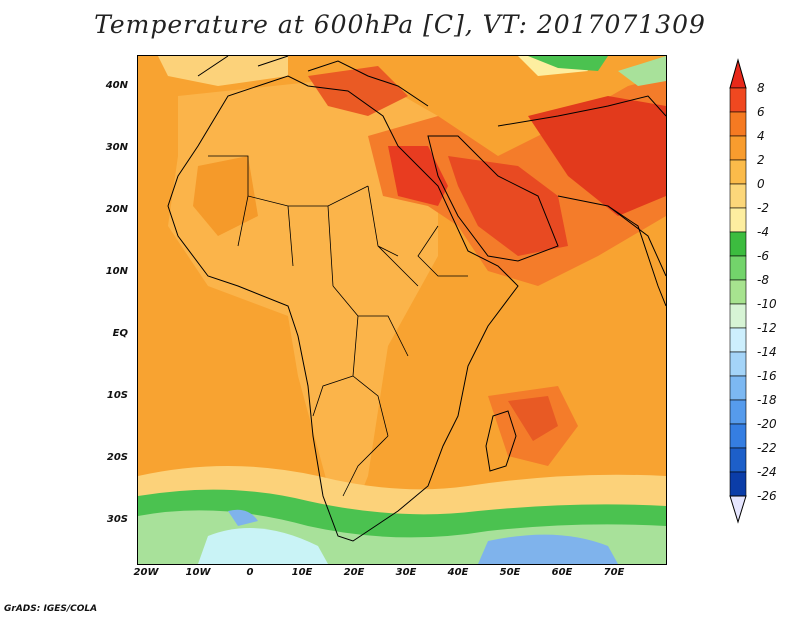  What do you see at coordinates (117, 519) in the screenshot?
I see `lat-label: 30S` at bounding box center [117, 519].